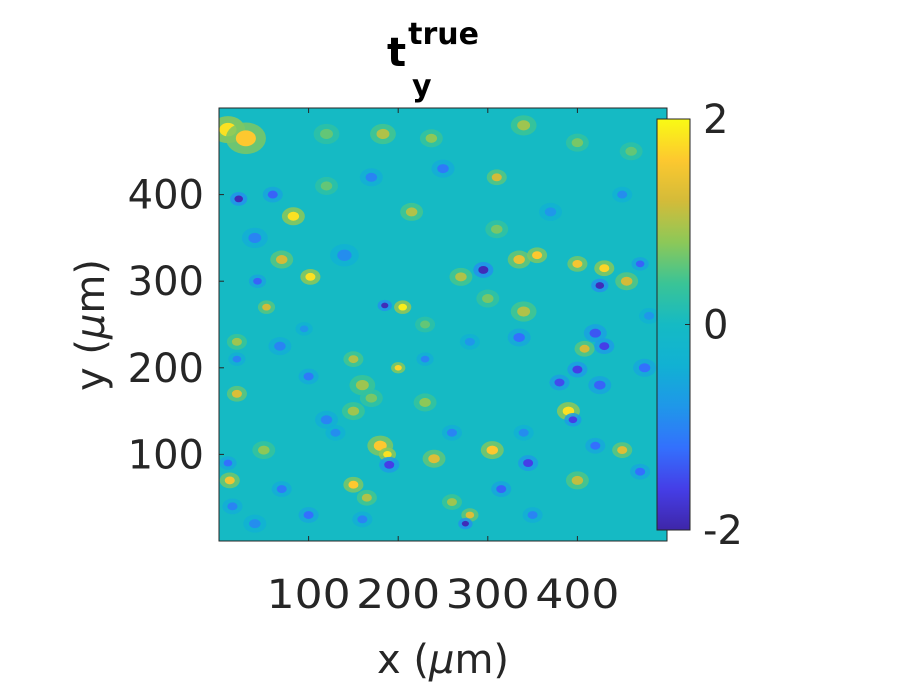  Describe the element at coordinates (166, 455) in the screenshot. I see `y-tick-label: 100` at that location.